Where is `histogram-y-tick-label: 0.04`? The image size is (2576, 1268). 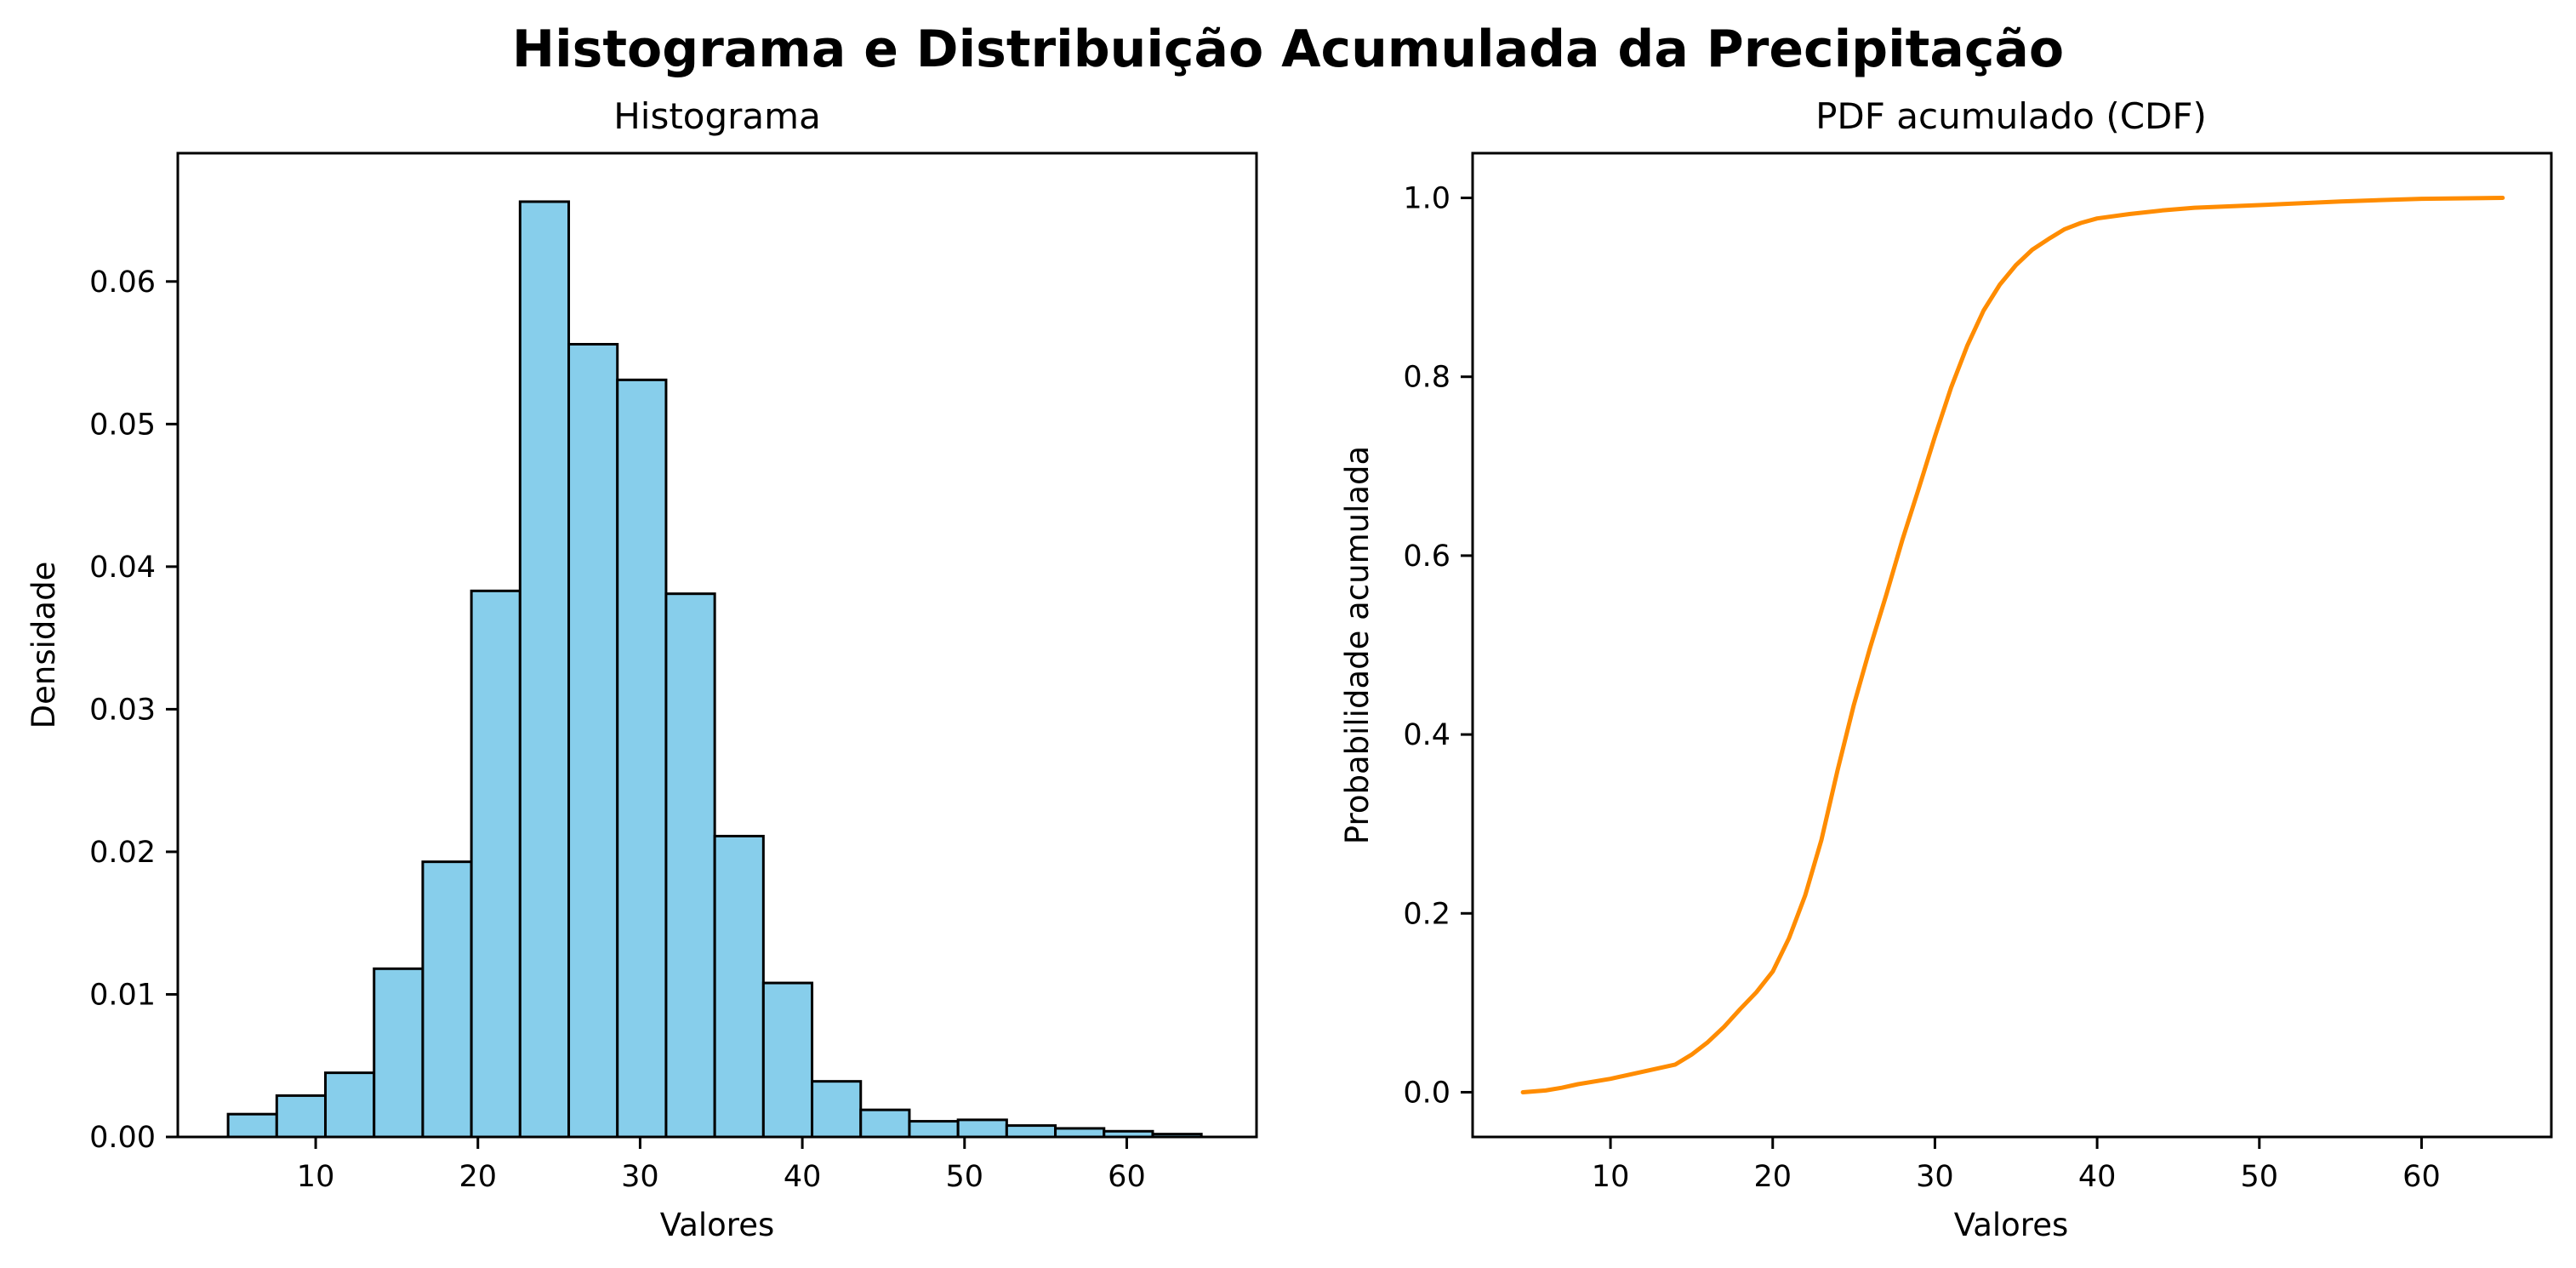 histogram-y-tick-label: 0.04 is located at coordinates (122, 568).